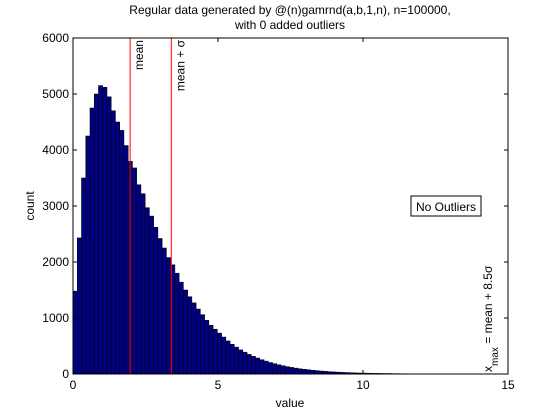 The height and width of the screenshot is (420, 560). Describe the element at coordinates (218, 385) in the screenshot. I see `x-tick-label: 5` at that location.